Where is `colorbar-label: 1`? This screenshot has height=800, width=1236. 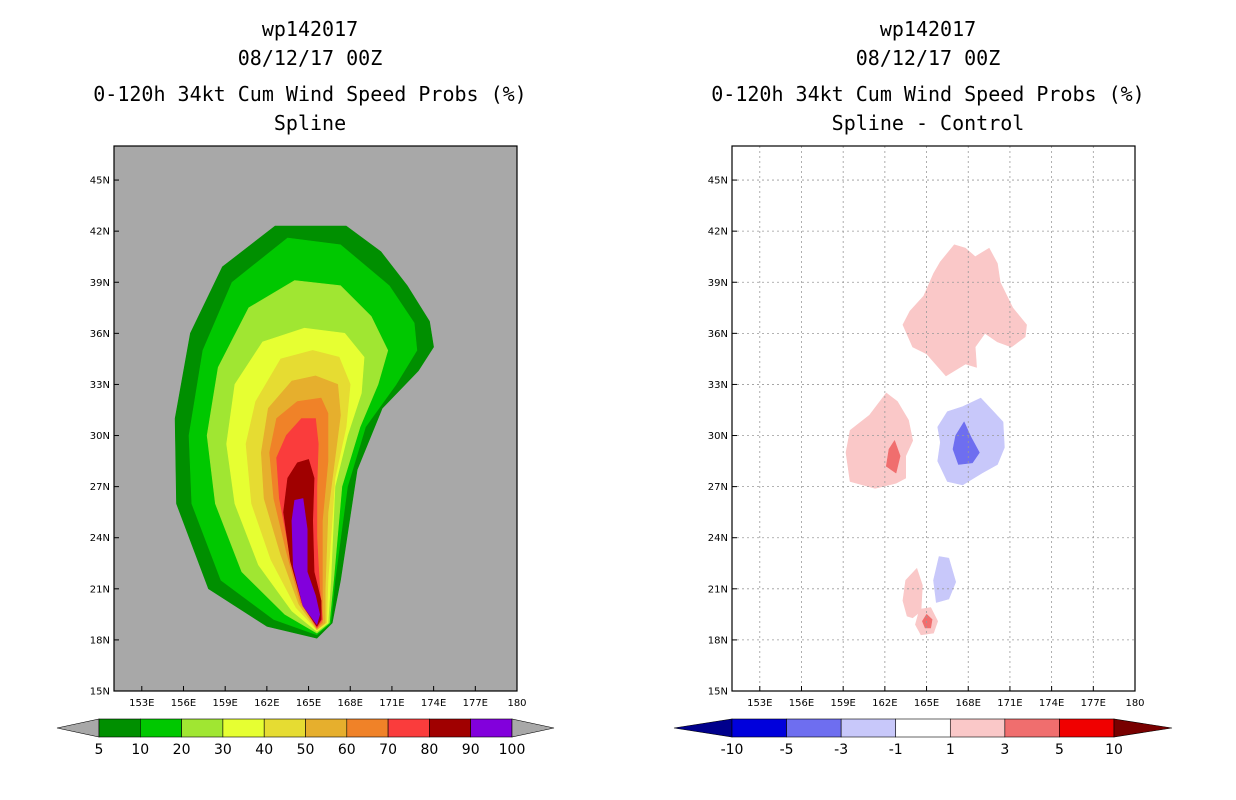 colorbar-label: 1 is located at coordinates (950, 750).